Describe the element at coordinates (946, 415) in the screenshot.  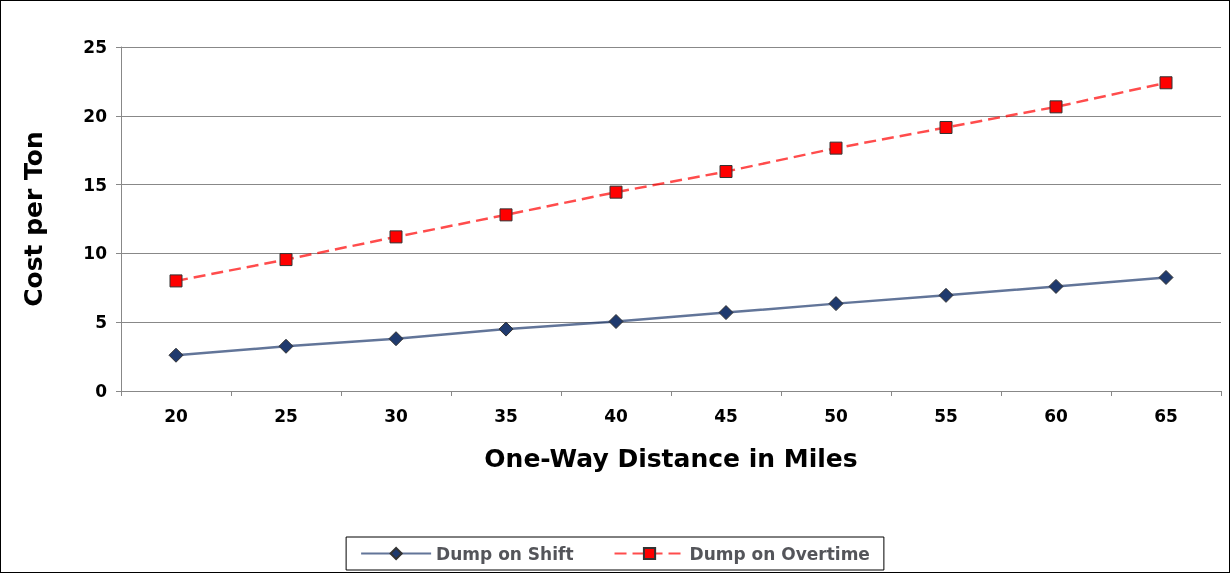
I see `x-tick-label: 55` at that location.